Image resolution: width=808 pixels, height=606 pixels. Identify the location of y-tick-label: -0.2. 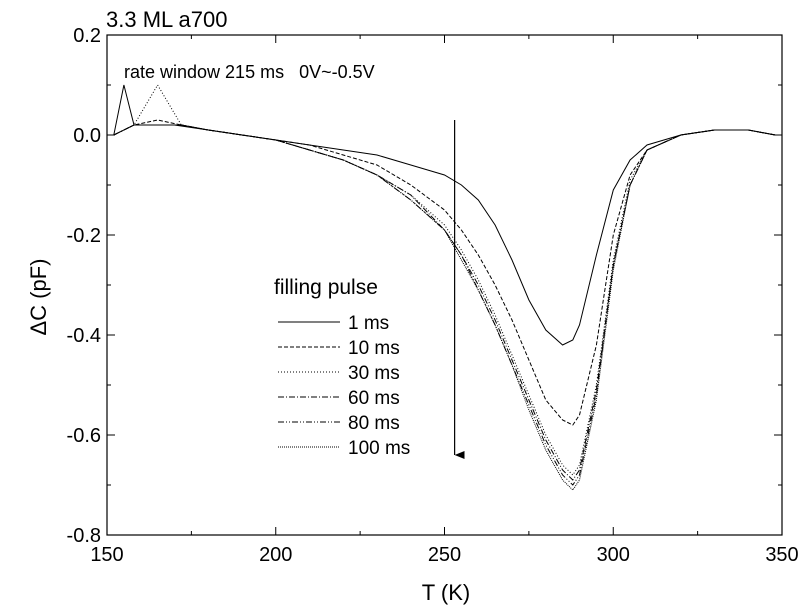
(84, 236).